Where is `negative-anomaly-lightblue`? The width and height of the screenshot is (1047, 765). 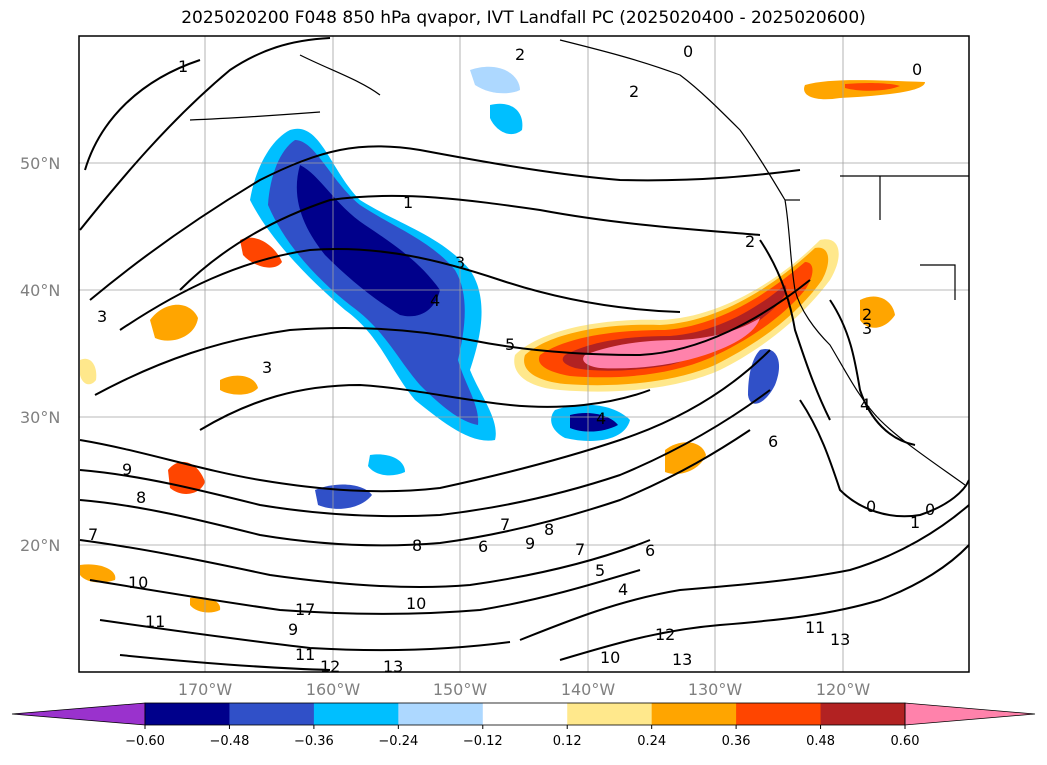 negative-anomaly-lightblue is located at coordinates (495, 80).